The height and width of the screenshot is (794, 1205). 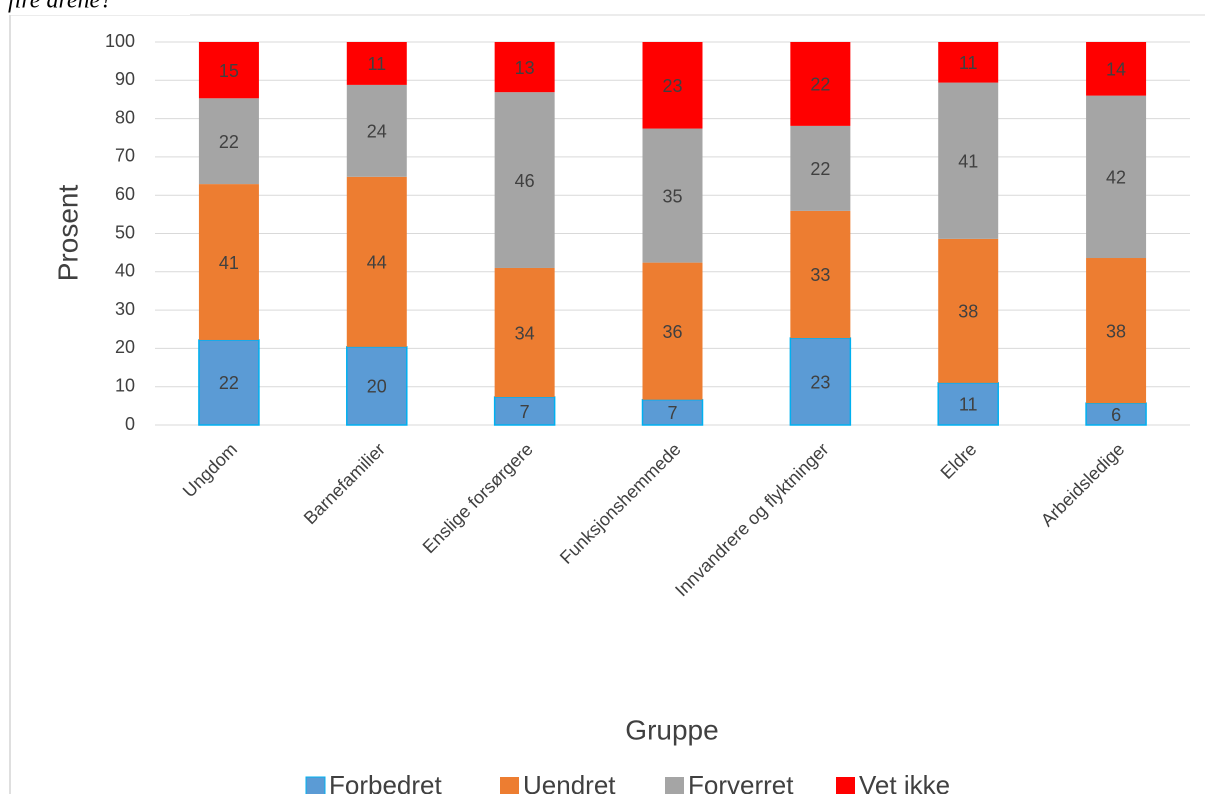 What do you see at coordinates (751, 519) in the screenshot?
I see `x-tick-label: Innvandrere og flyktninger` at bounding box center [751, 519].